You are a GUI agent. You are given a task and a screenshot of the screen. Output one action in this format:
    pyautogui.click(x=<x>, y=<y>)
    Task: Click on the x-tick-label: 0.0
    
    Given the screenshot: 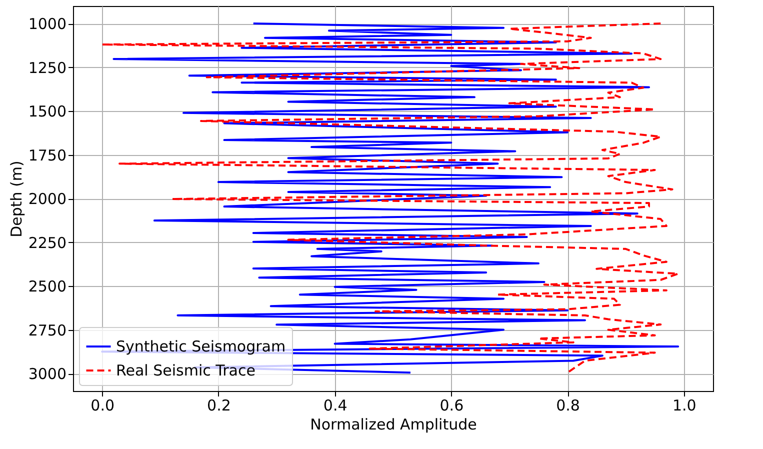 What is the action you would take?
    pyautogui.click(x=102, y=405)
    